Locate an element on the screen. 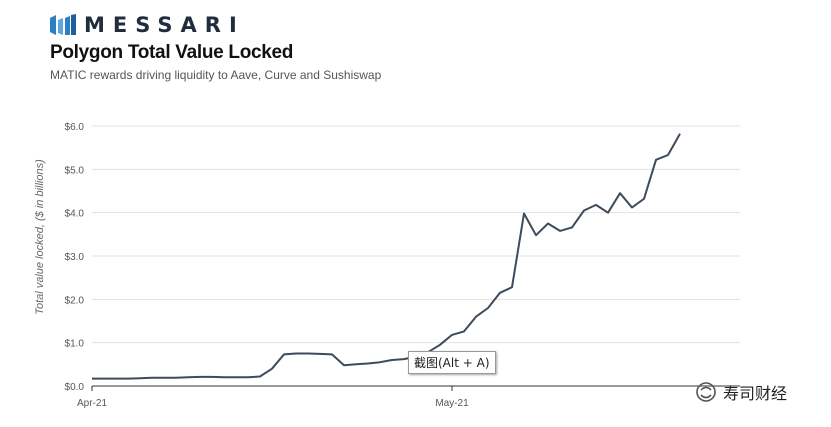 This screenshot has width=831, height=427. messari-logo: MESSARI is located at coordinates (147, 25).